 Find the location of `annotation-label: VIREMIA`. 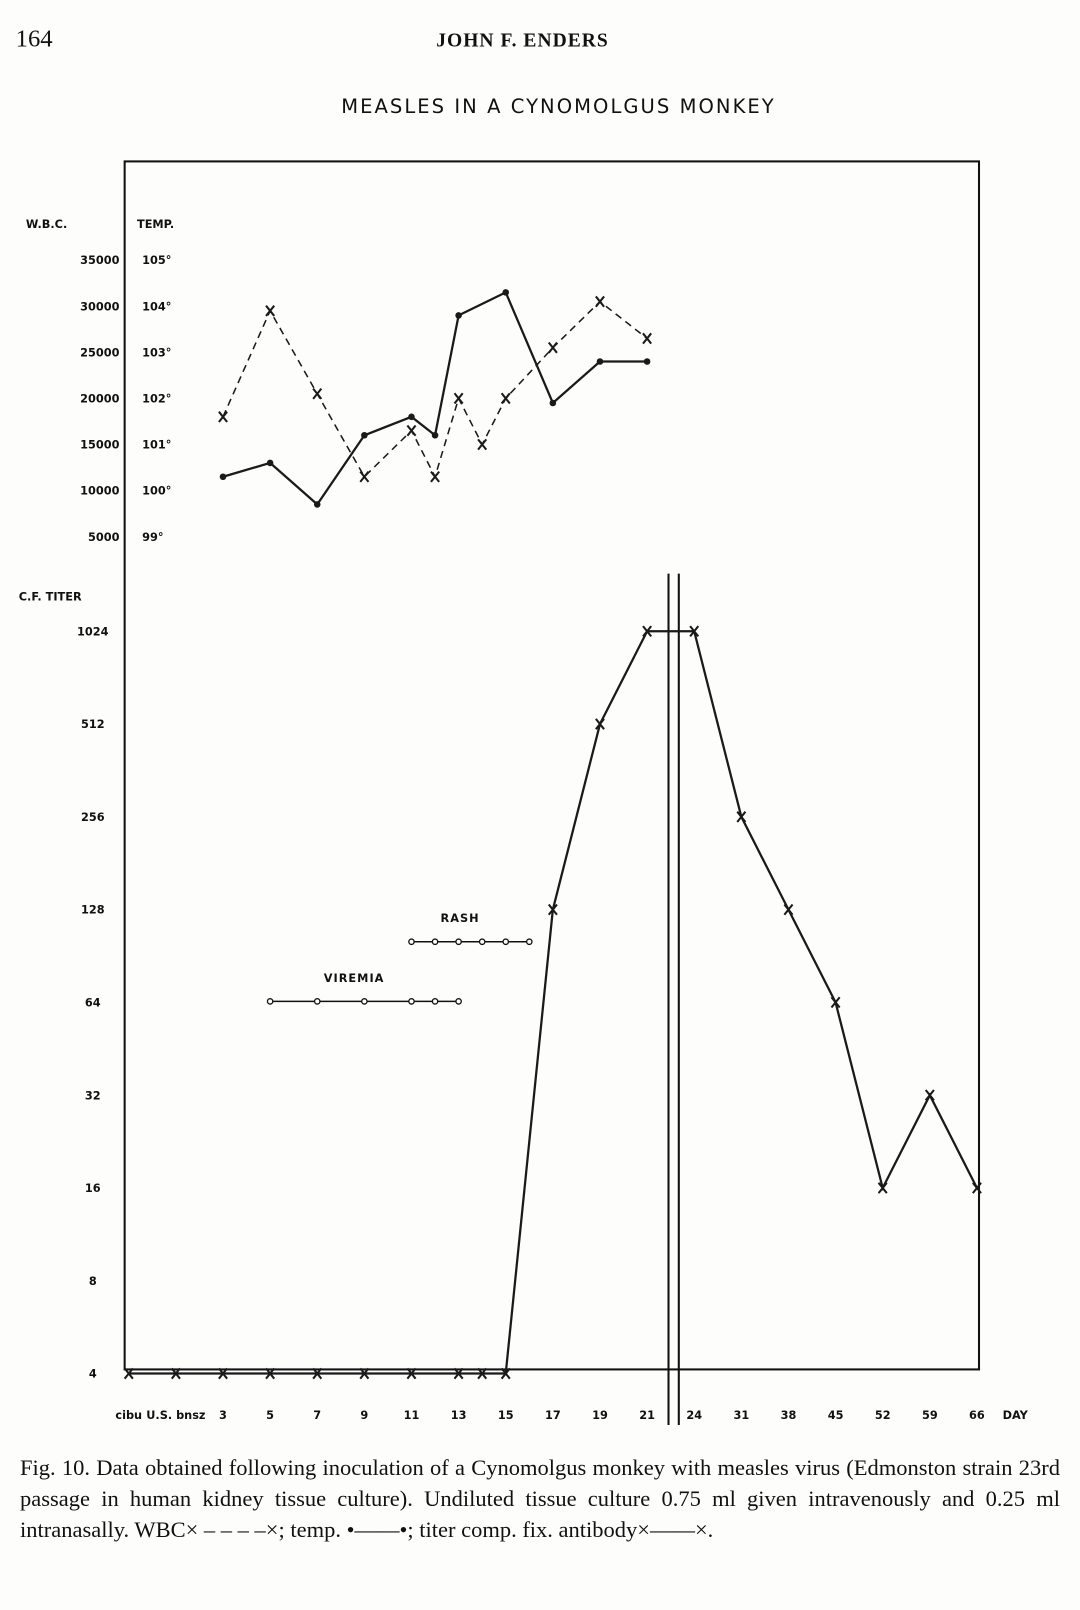

annotation-label: VIREMIA is located at coordinates (354, 978).